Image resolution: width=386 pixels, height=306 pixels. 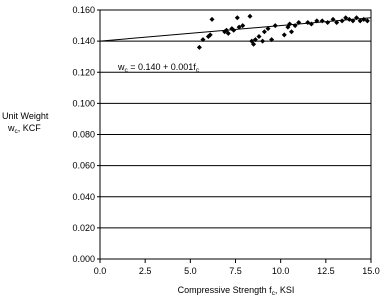 What do you see at coordinates (281, 271) in the screenshot?
I see `x-tick-label: 10.0` at bounding box center [281, 271].